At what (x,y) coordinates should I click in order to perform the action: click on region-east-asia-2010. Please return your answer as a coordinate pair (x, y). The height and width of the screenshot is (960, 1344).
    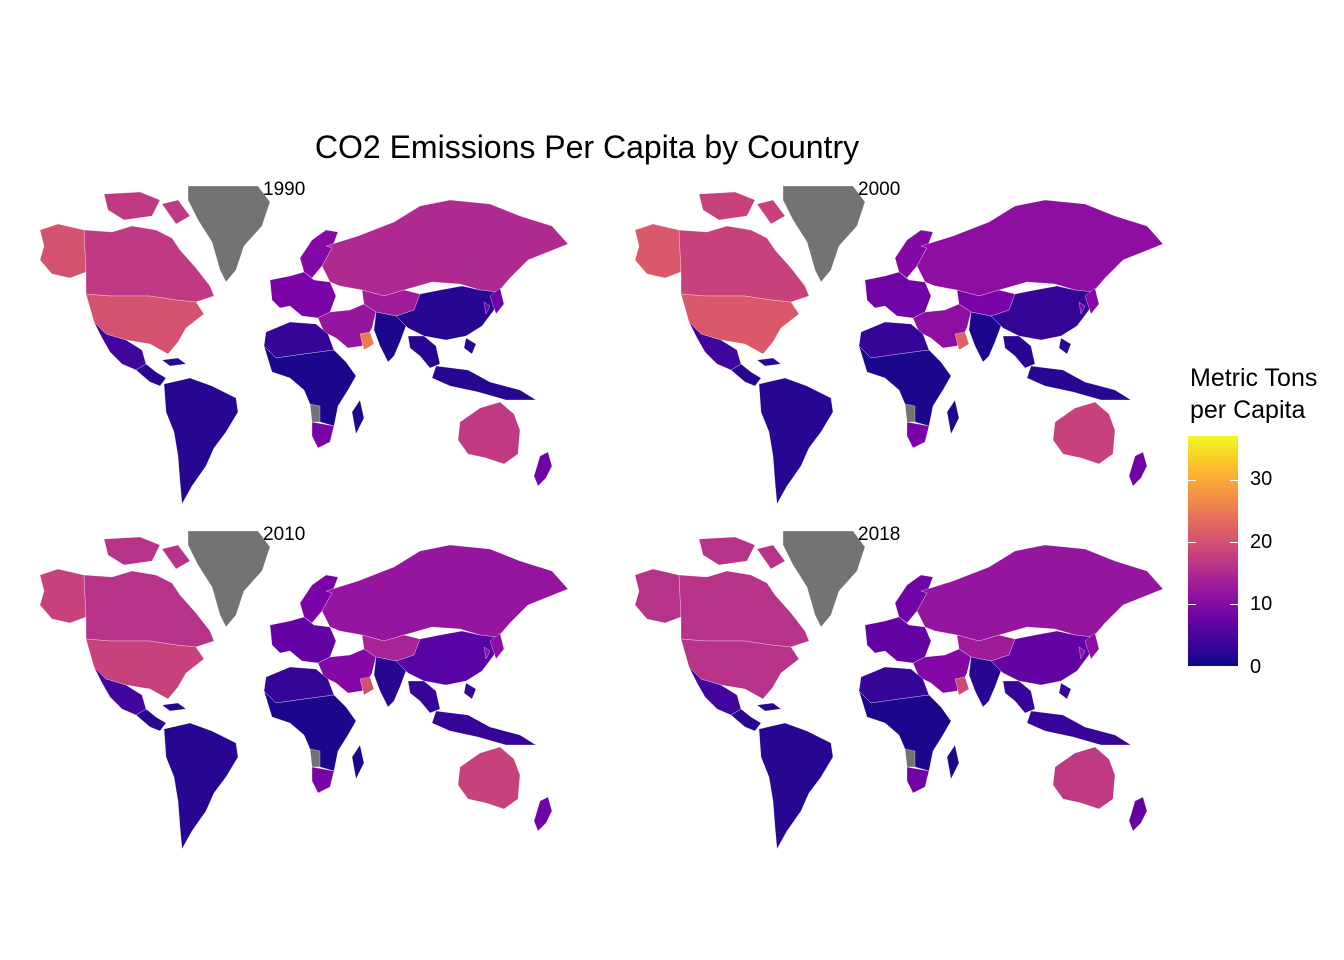
    Looking at the image, I should click on (494, 646).